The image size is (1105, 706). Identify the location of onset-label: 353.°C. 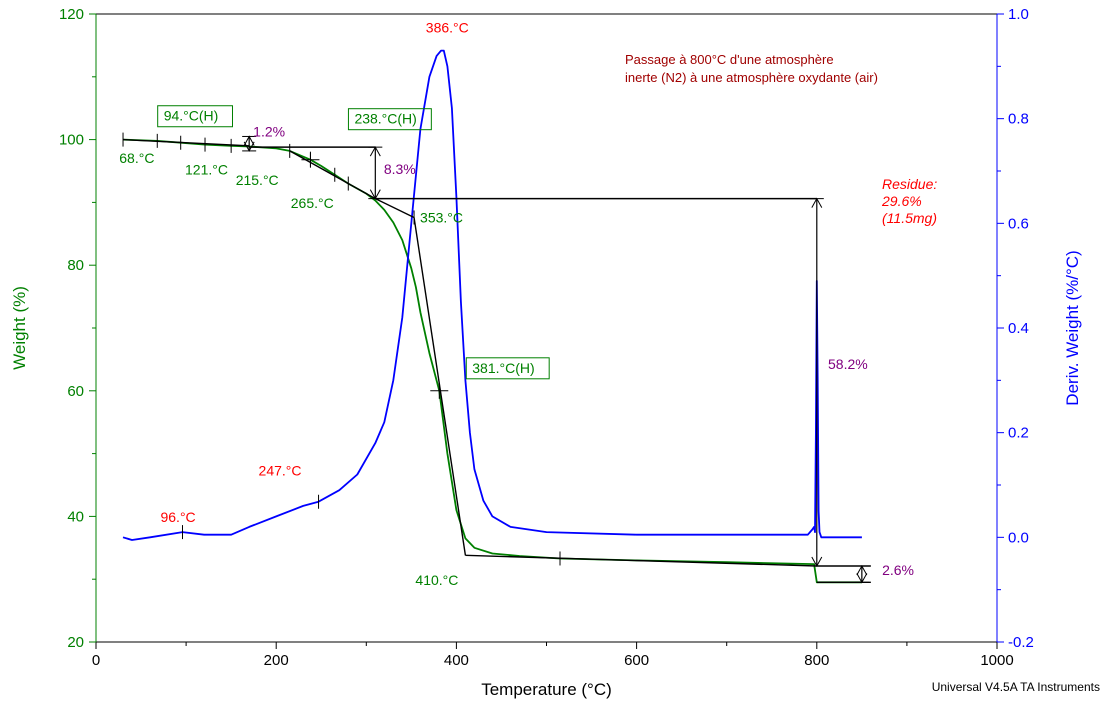
(441, 217).